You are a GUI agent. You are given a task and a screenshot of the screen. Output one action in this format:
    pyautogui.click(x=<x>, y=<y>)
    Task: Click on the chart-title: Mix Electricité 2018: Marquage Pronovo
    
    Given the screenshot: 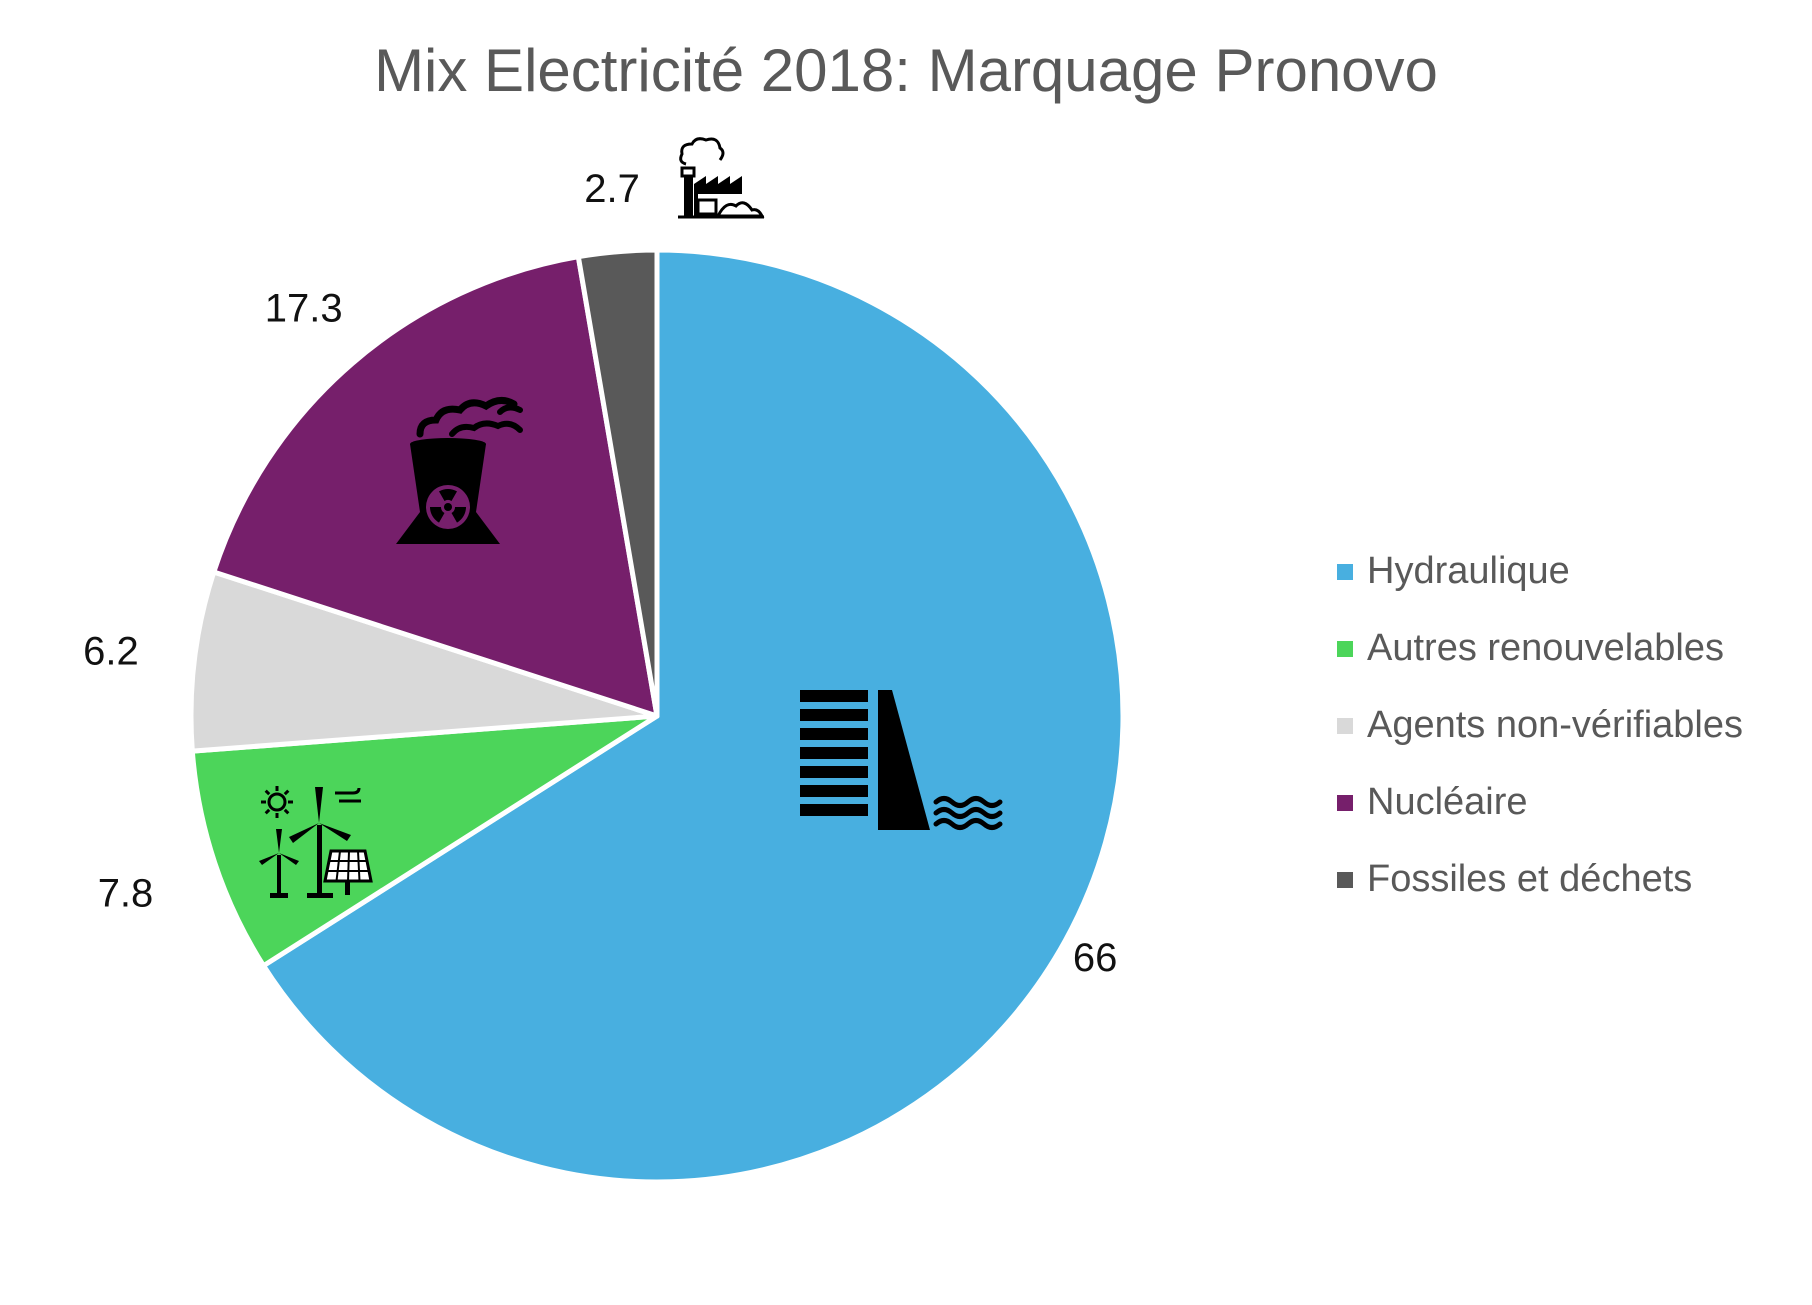 What is the action you would take?
    pyautogui.click(x=906, y=70)
    